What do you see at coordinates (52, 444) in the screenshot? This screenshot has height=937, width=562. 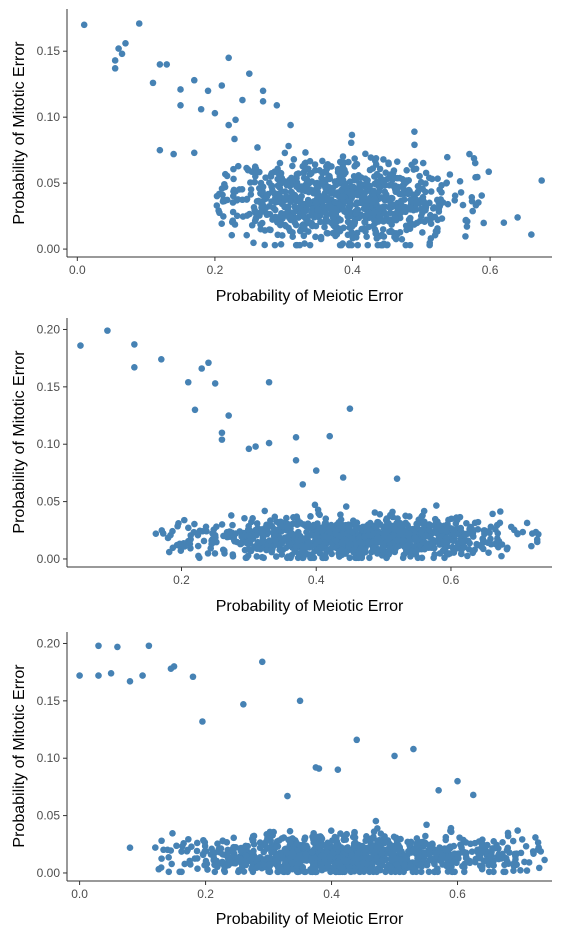 I see `panel-2-y-ticks: 0.00 0.05 0.10 0.15 0.20` at bounding box center [52, 444].